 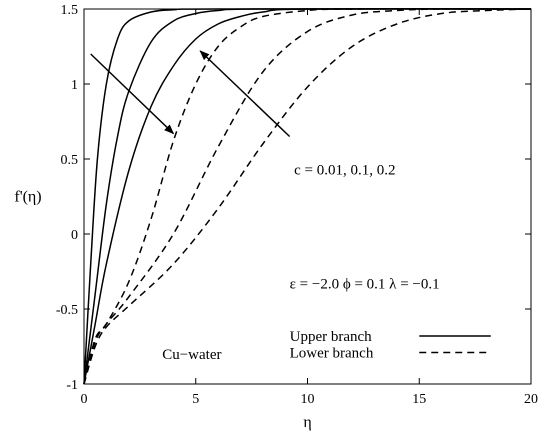 I want to click on y-tick-label: -0.5, so click(x=67, y=310).